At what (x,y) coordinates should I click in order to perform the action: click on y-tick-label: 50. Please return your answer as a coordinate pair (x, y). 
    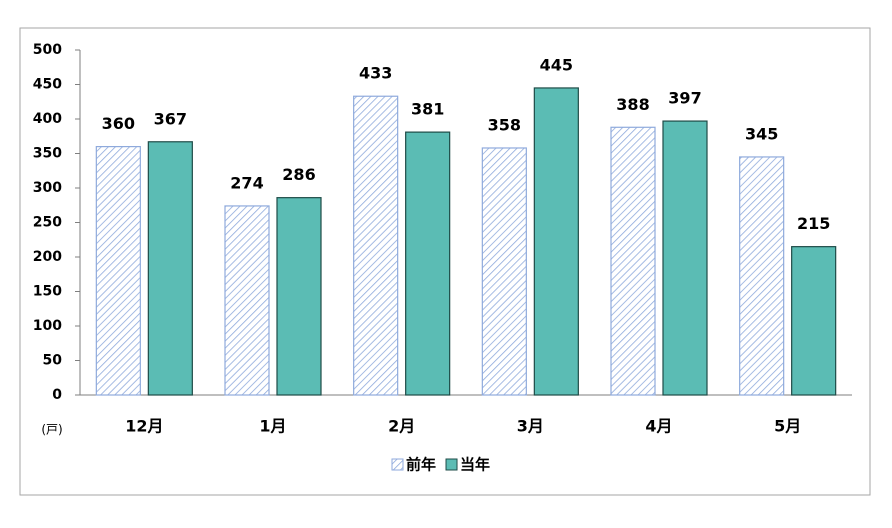
    Looking at the image, I should click on (53, 361).